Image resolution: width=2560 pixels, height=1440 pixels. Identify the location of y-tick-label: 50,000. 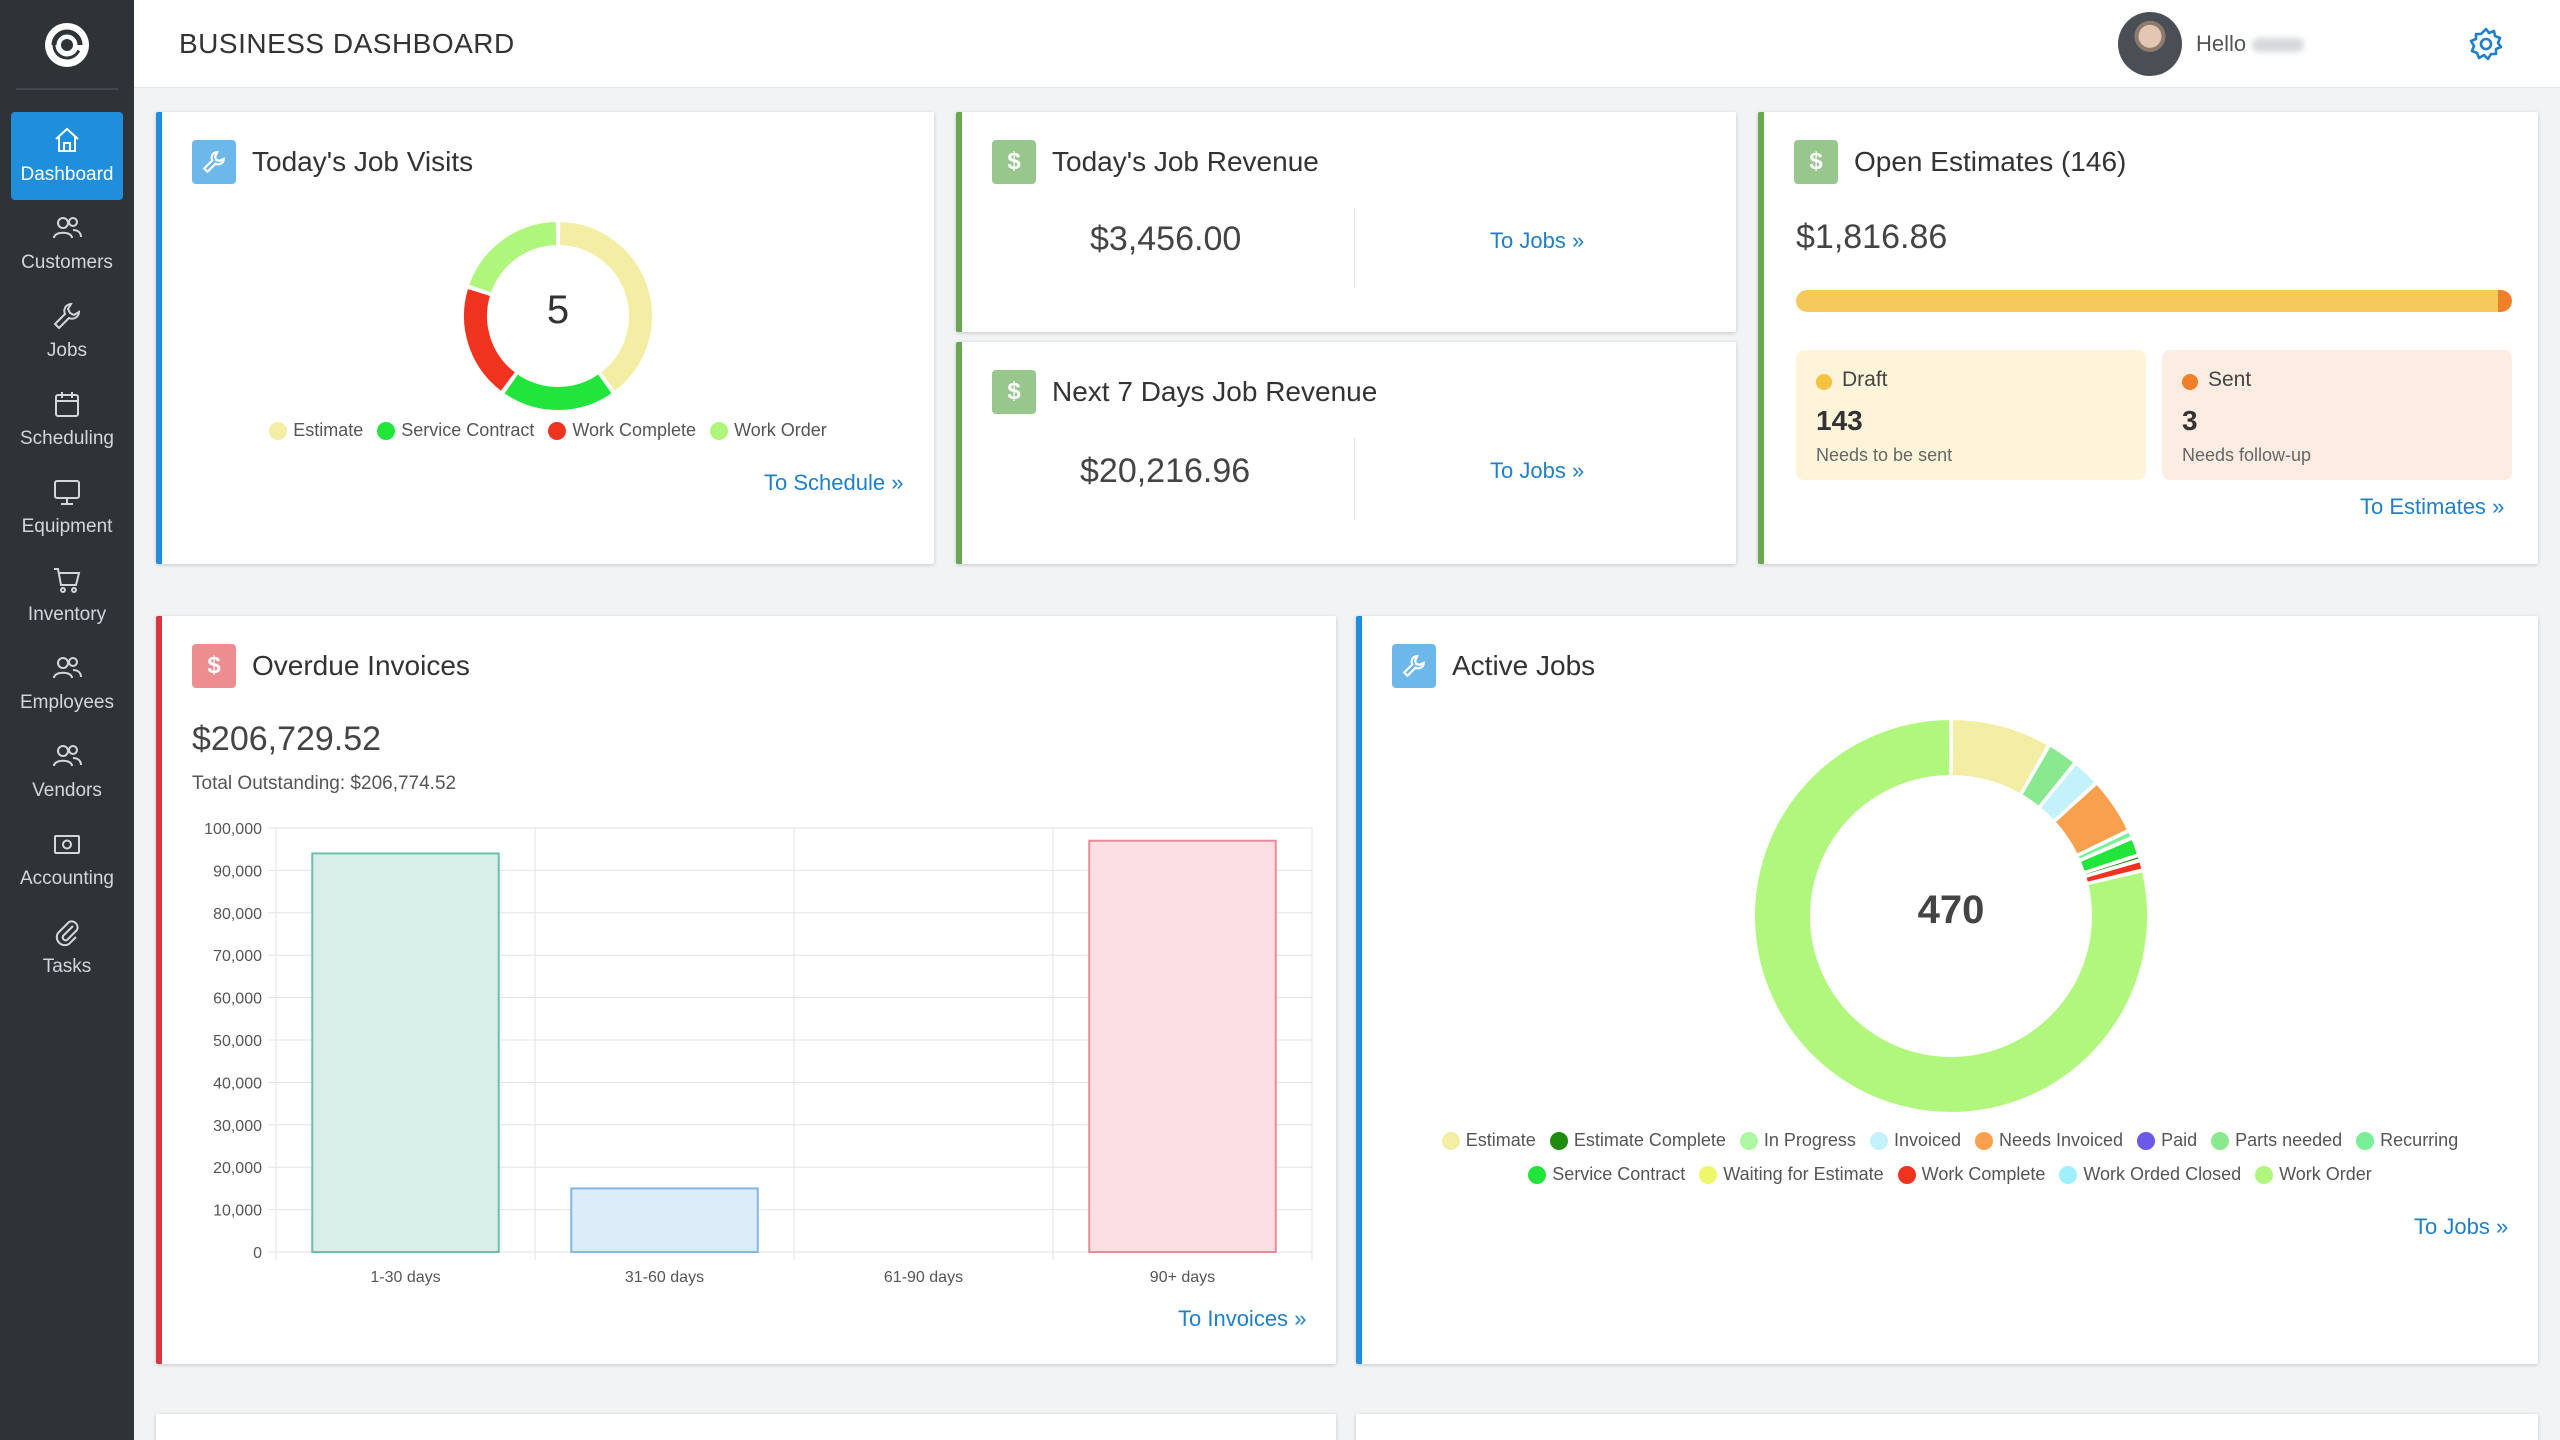
(237, 1041).